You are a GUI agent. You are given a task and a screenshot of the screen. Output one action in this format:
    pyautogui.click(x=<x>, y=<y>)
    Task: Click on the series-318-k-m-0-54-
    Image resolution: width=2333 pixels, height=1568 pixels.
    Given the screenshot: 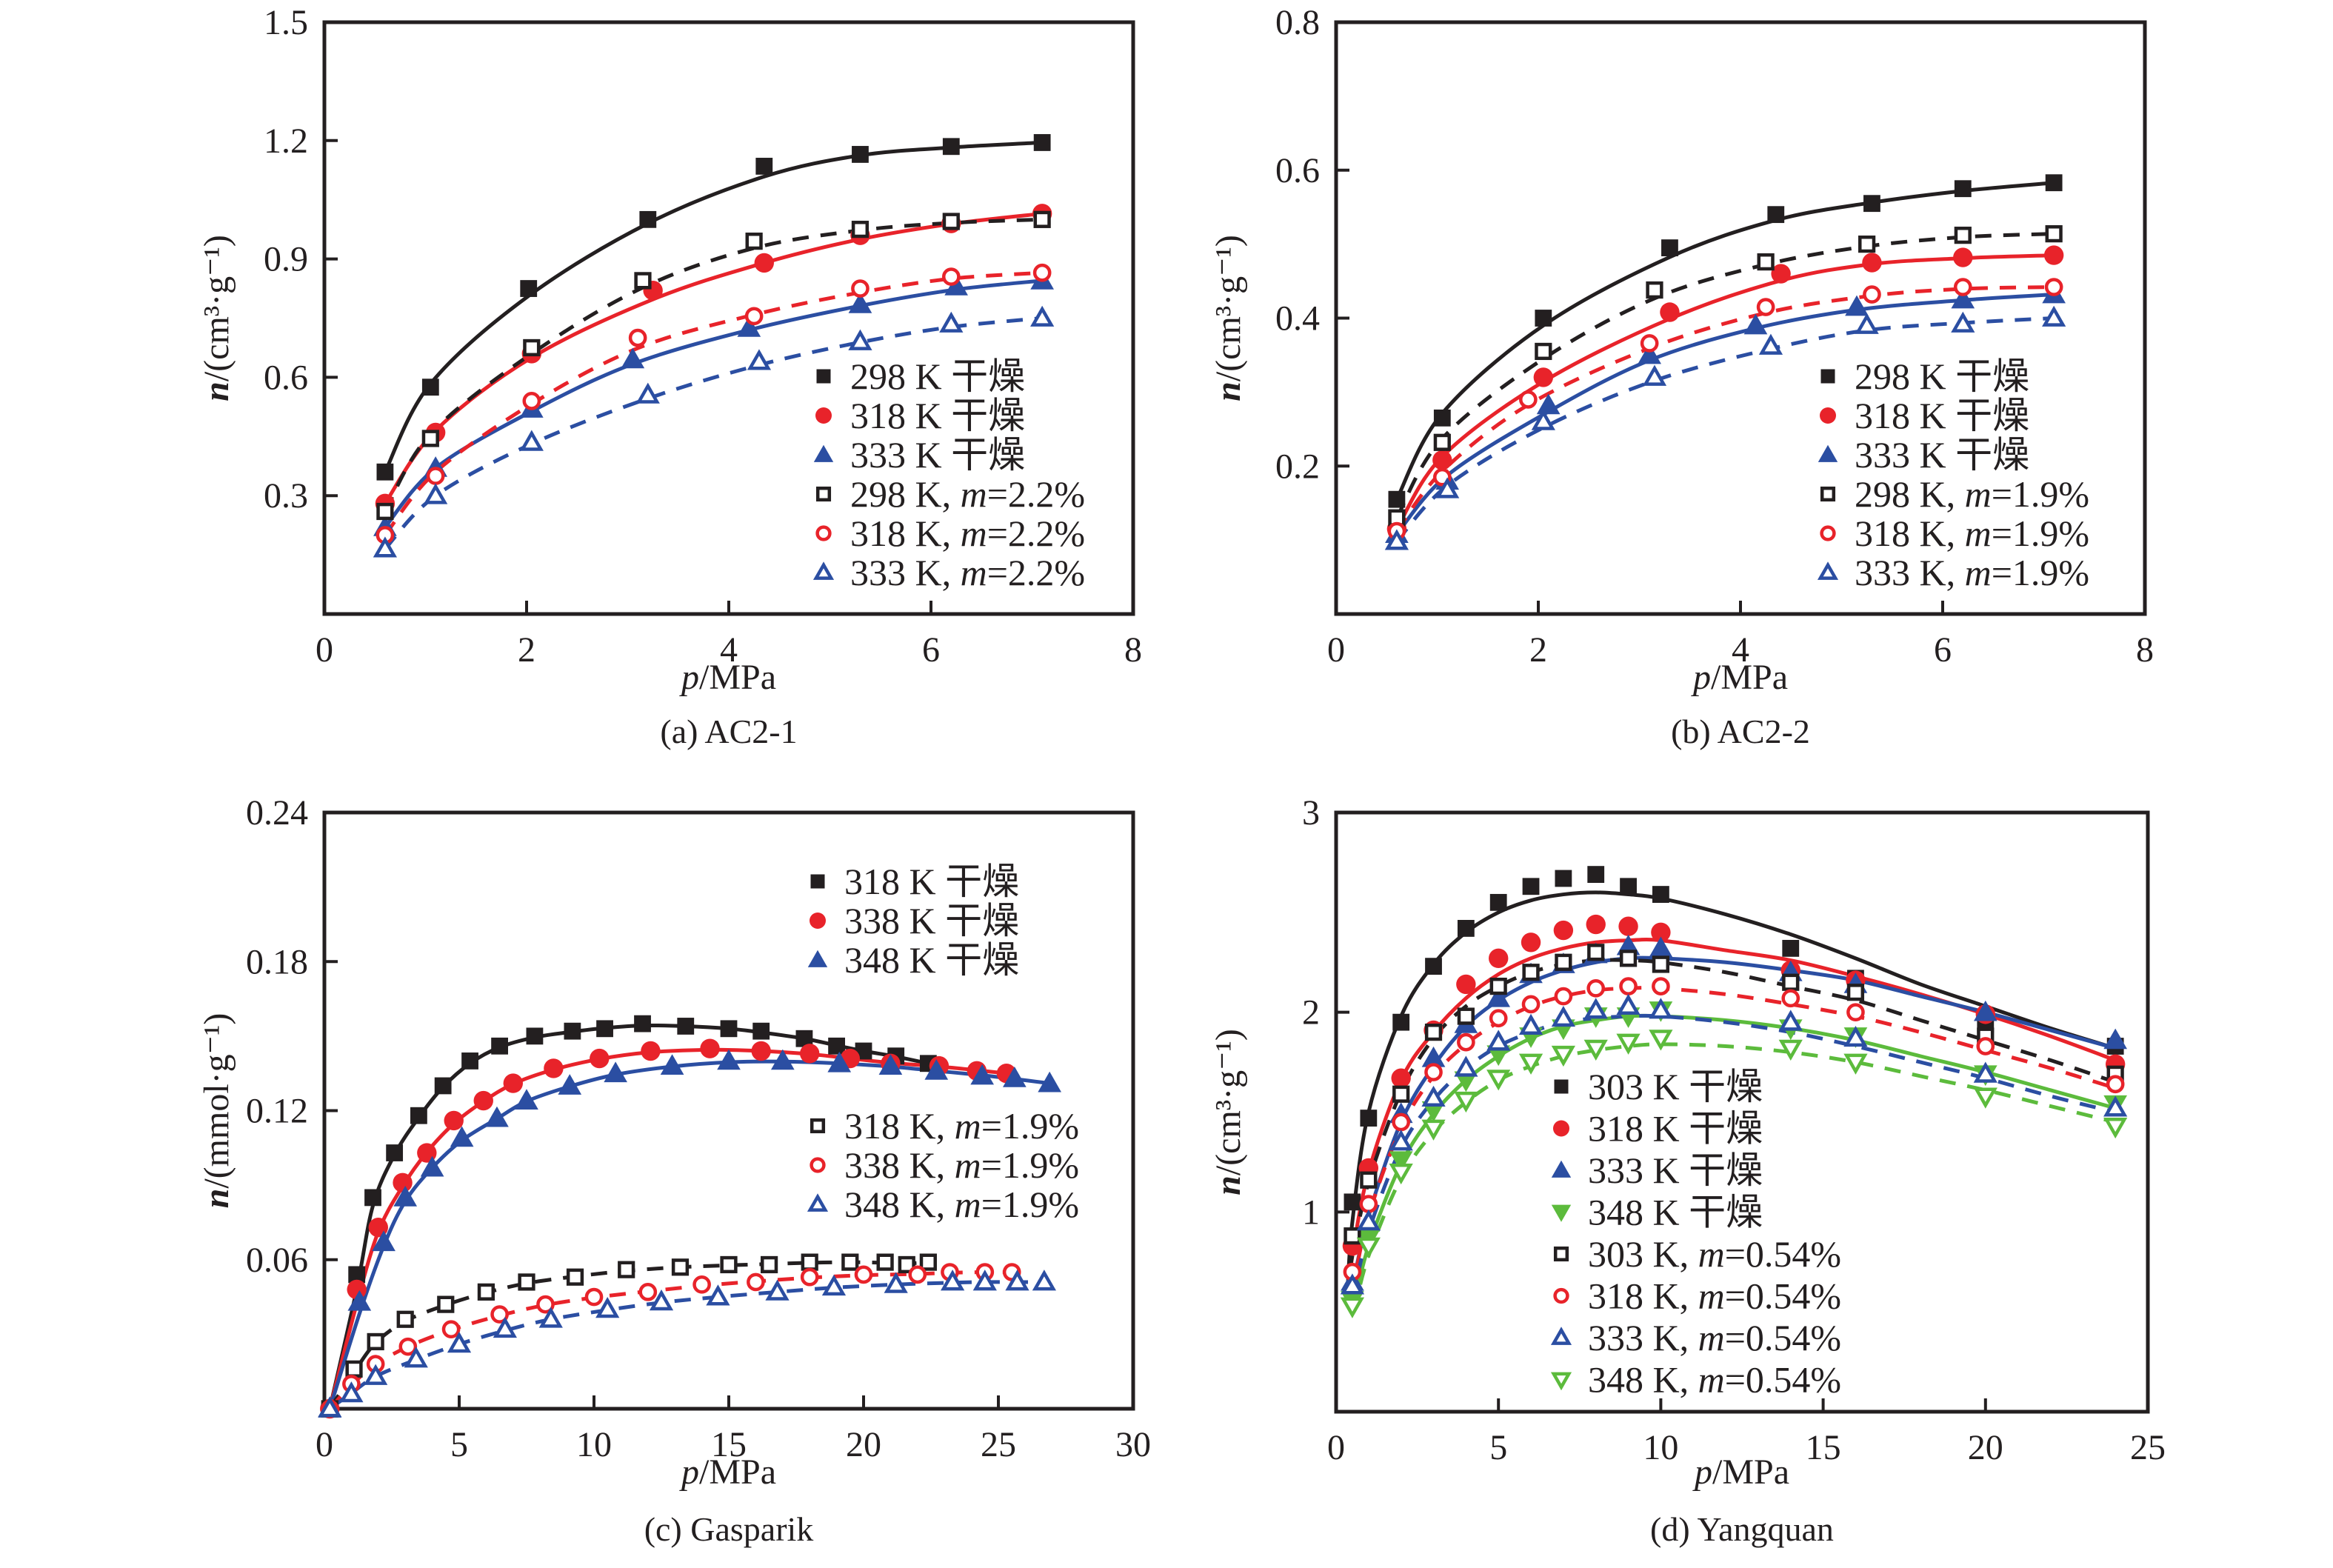 What is the action you would take?
    pyautogui.click(x=1734, y=1129)
    